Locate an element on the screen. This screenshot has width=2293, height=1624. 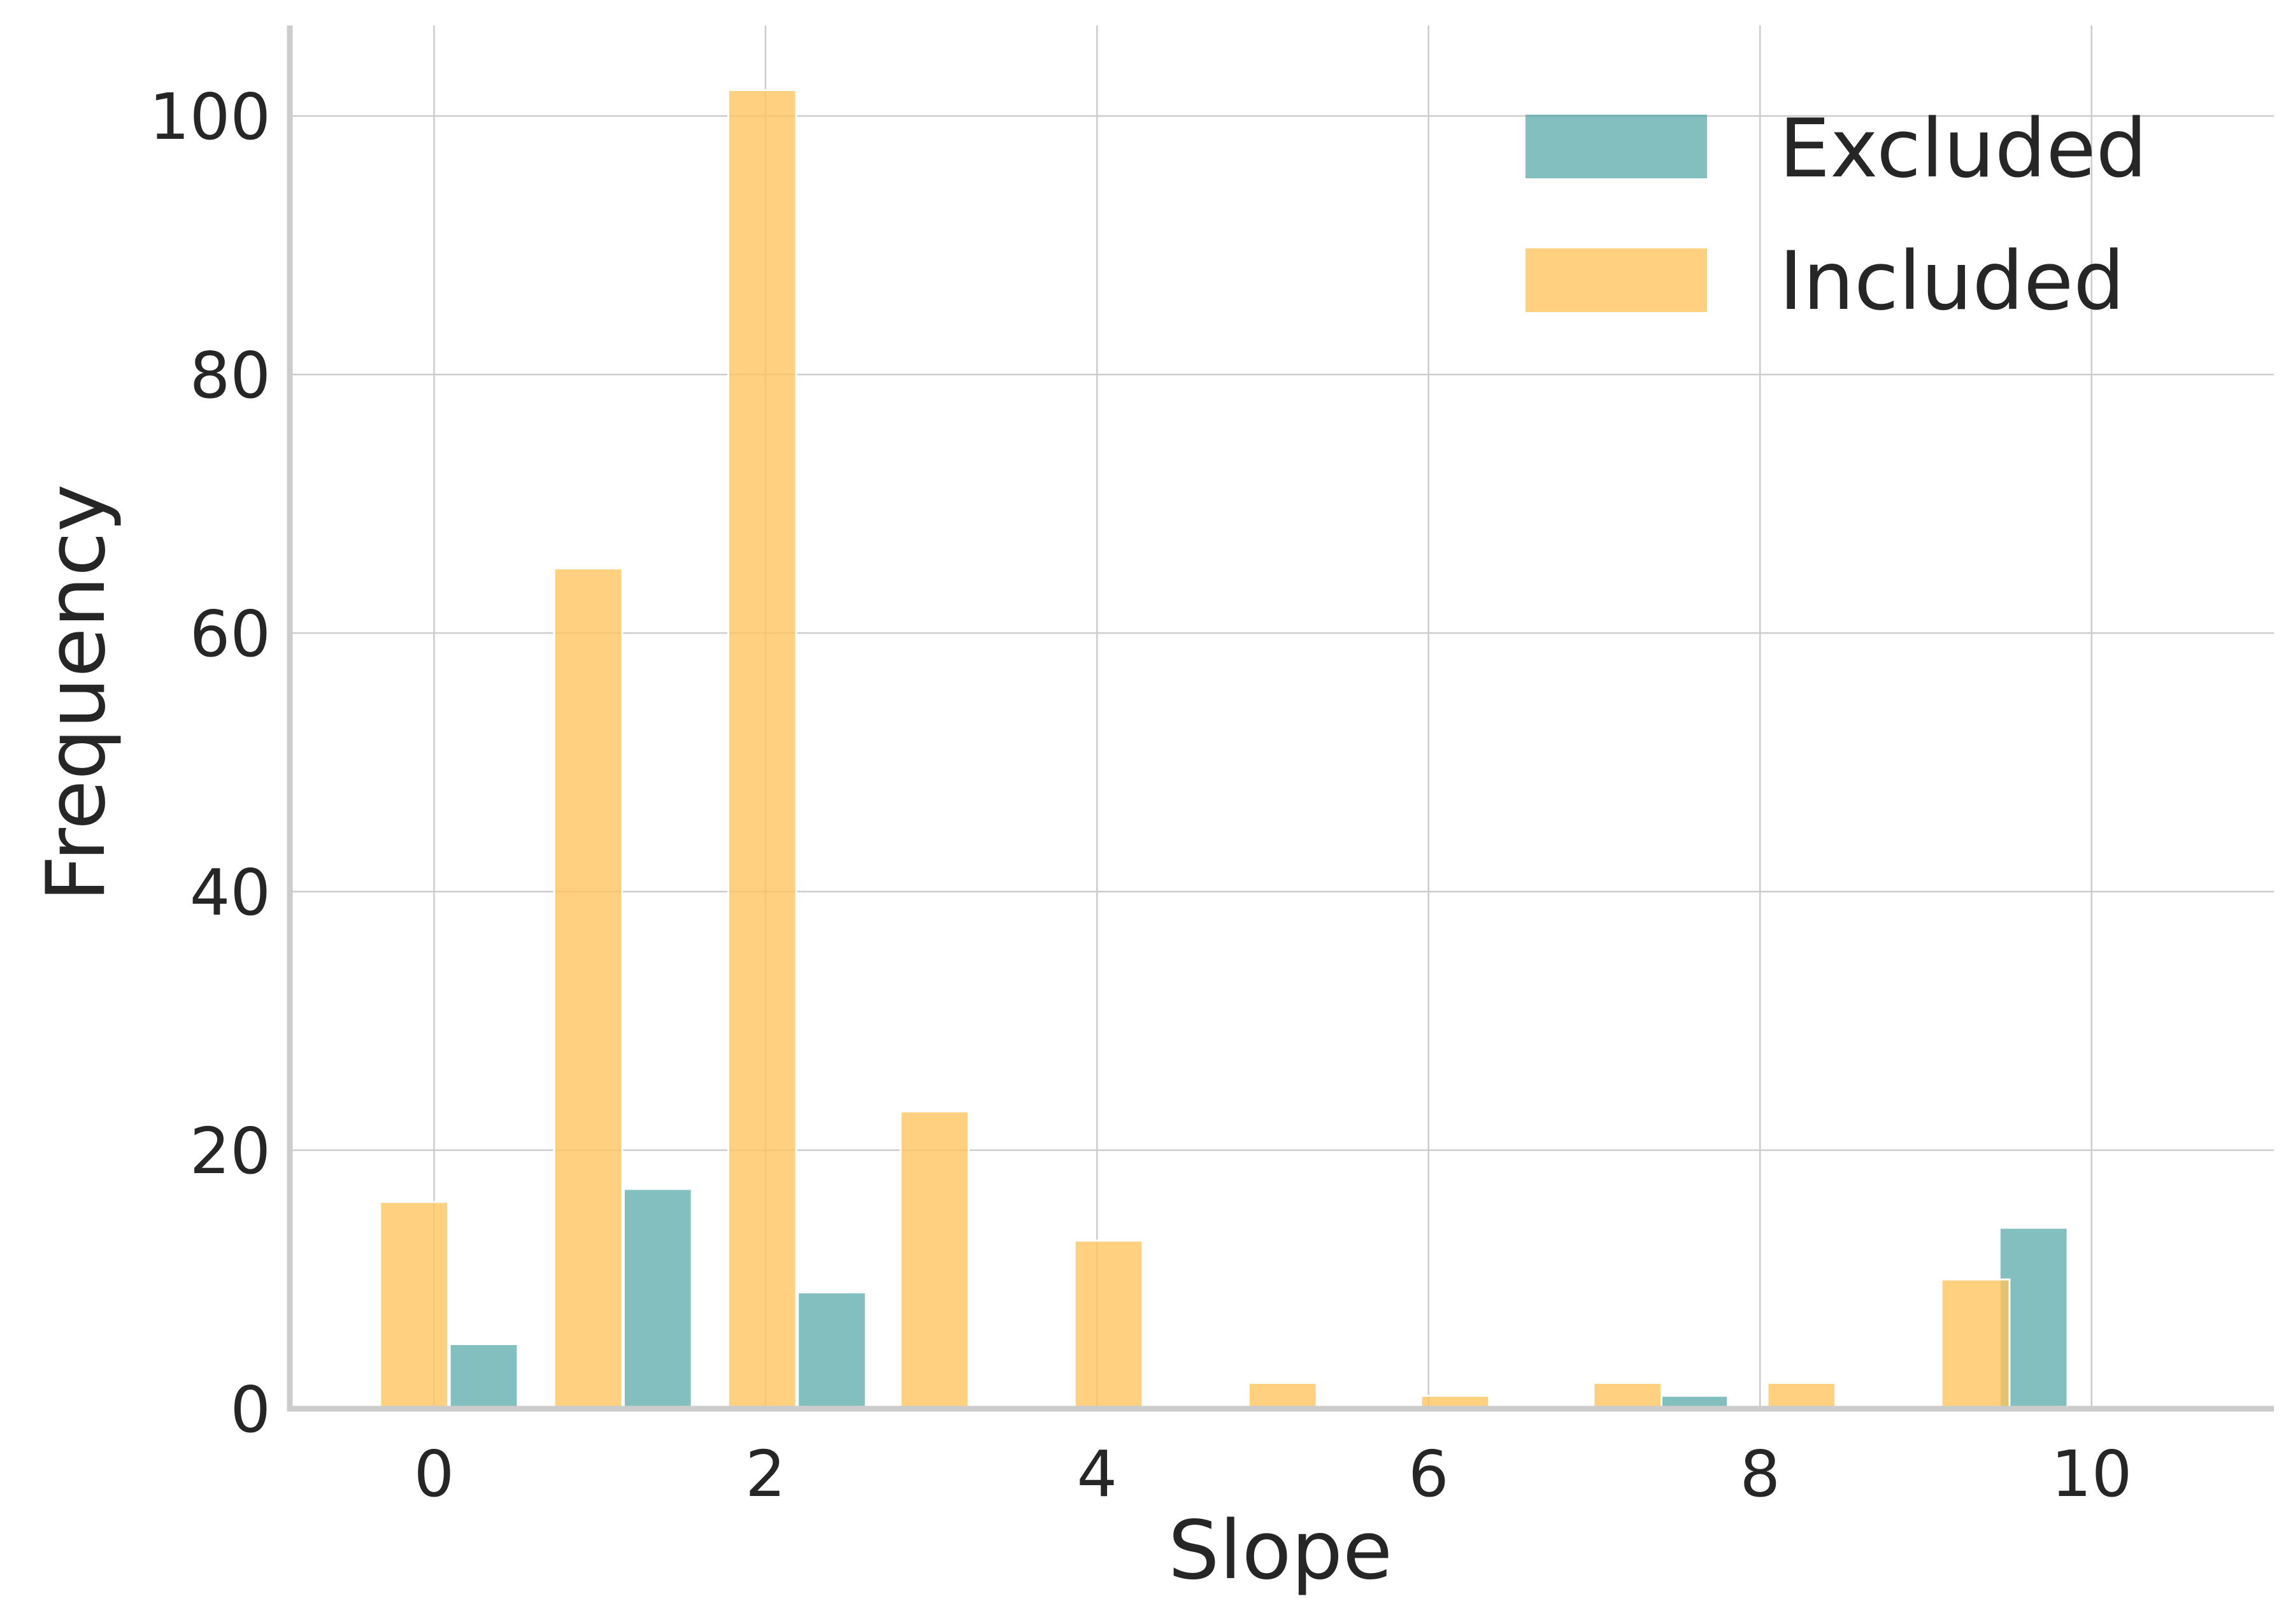
x-tick-label: 8 is located at coordinates (1759, 1474).